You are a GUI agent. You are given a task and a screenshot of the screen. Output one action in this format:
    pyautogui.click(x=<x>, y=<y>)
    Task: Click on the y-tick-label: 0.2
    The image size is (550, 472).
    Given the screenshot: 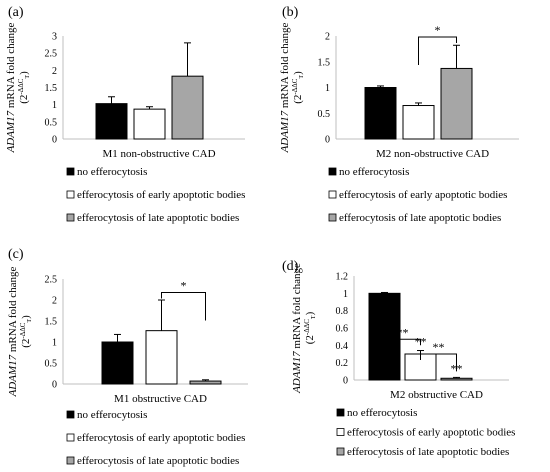 What is the action you would take?
    pyautogui.click(x=342, y=363)
    